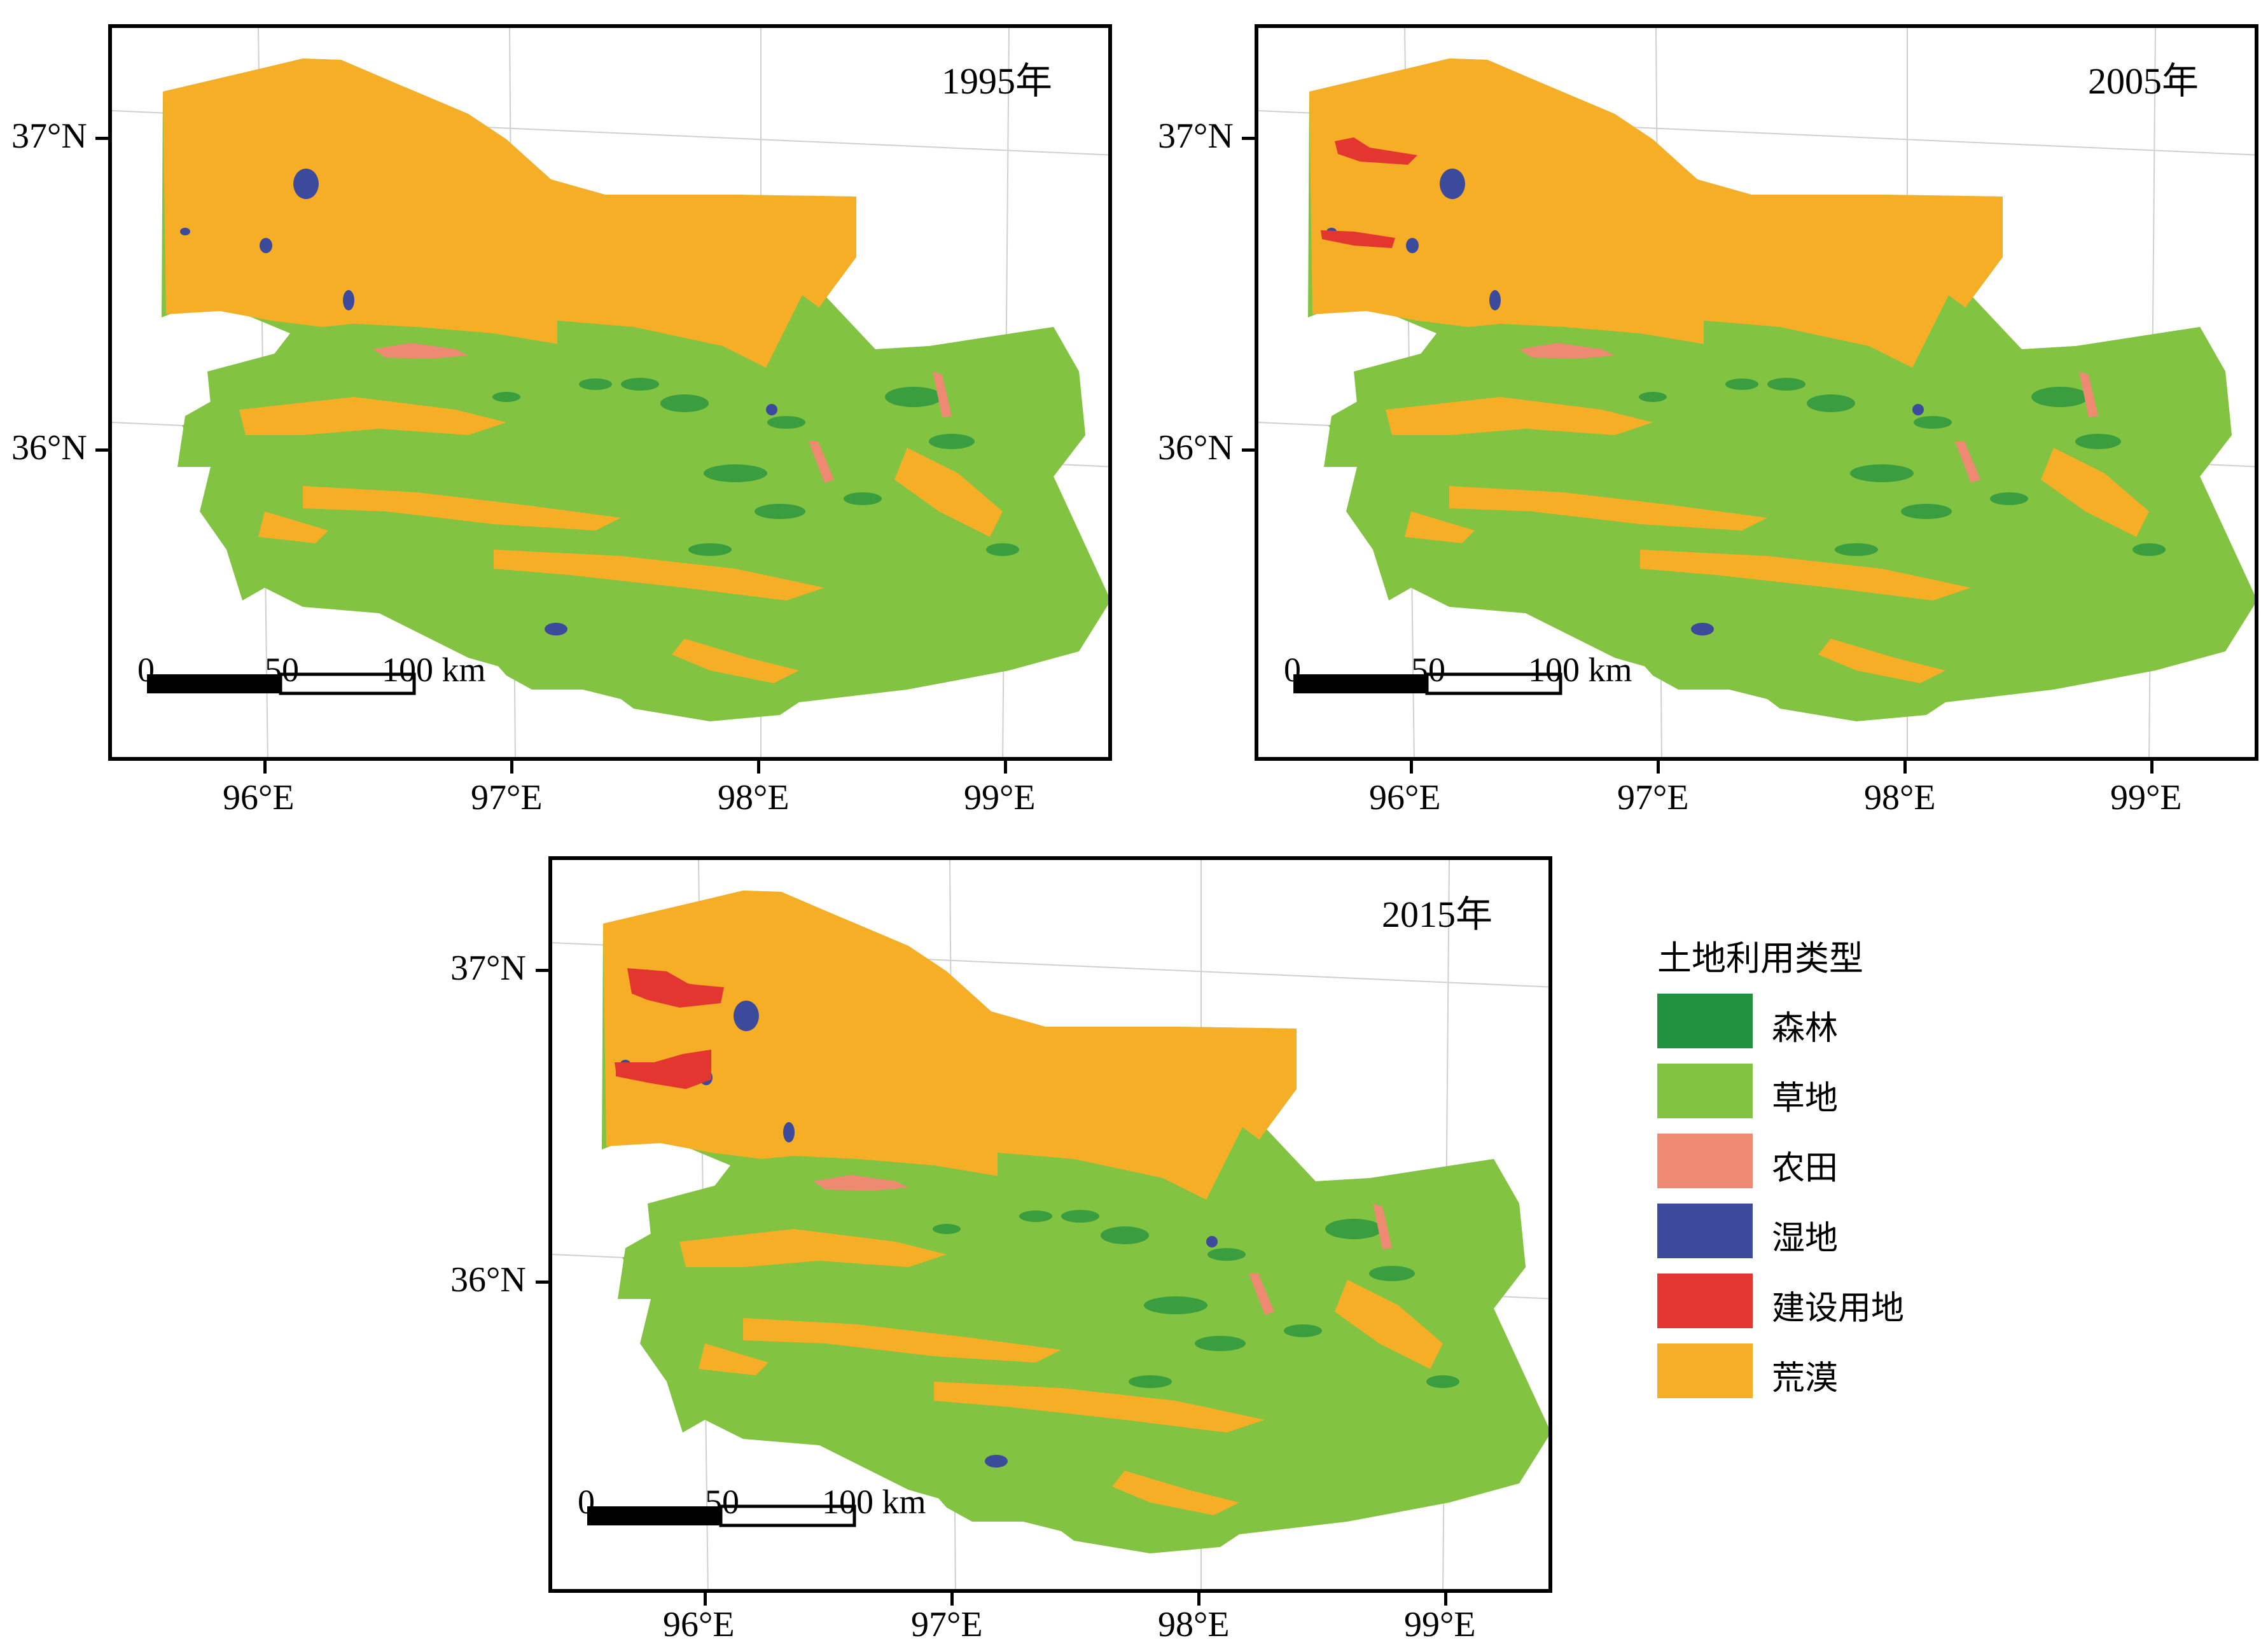 The height and width of the screenshot is (1645, 2268). I want to click on legend-label: 森林, so click(1806, 1029).